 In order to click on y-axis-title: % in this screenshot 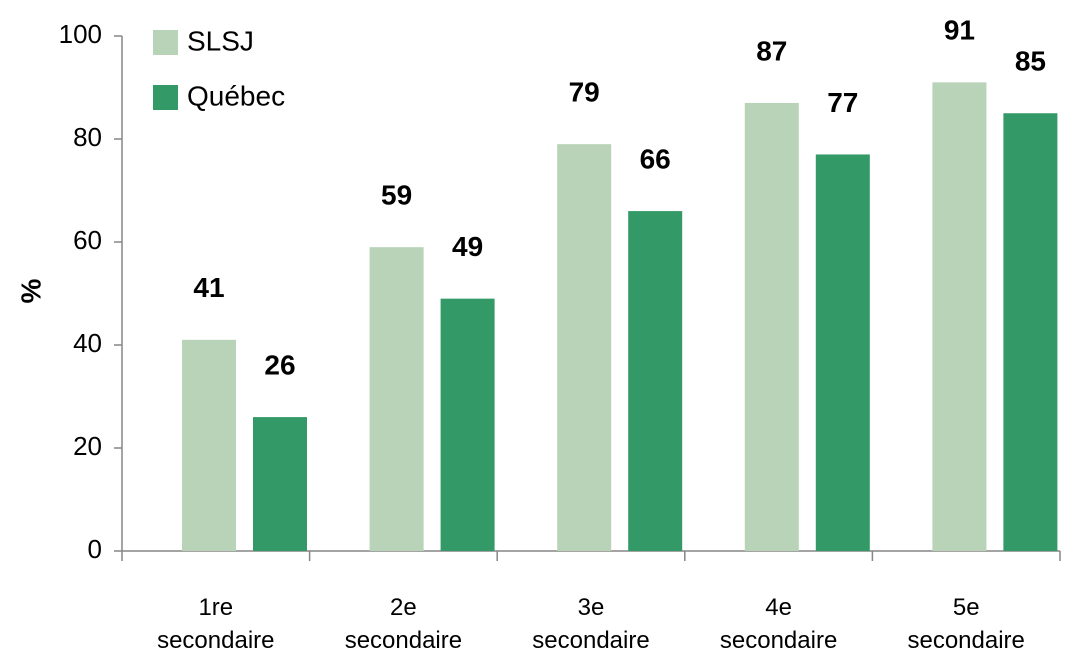, I will do `click(30, 290)`.